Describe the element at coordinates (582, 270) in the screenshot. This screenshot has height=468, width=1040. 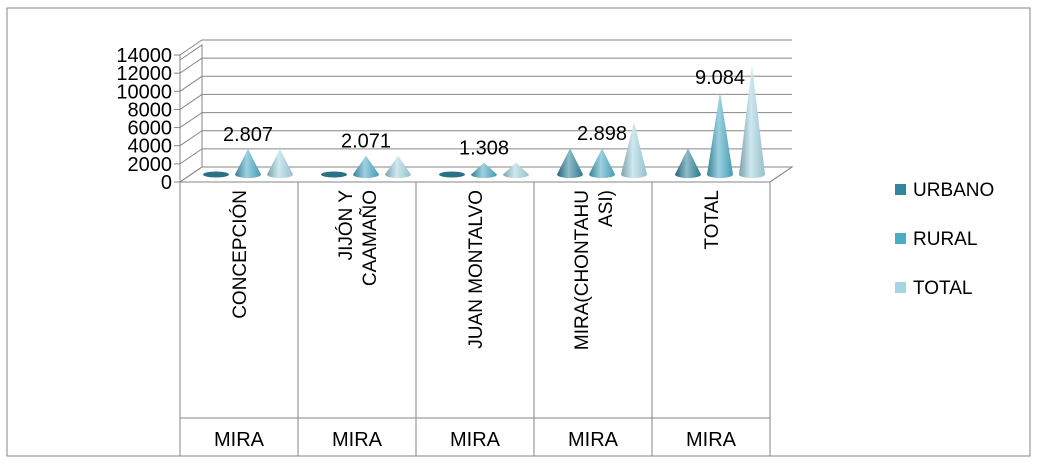
I see `category-label: MIRA(CHONTAHU` at that location.